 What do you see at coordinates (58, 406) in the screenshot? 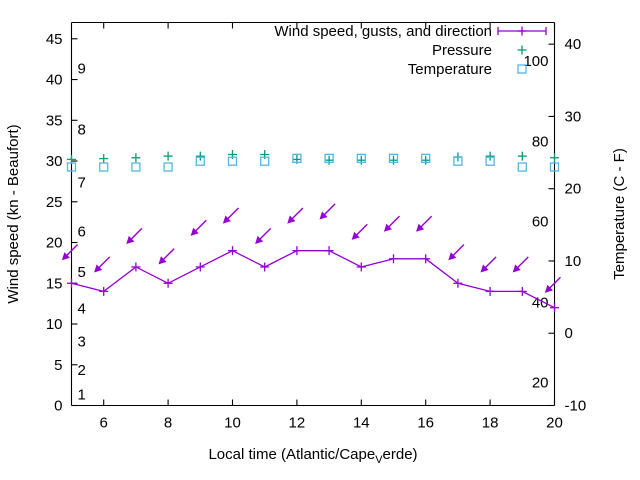
I see `left-tick-label: 0` at bounding box center [58, 406].